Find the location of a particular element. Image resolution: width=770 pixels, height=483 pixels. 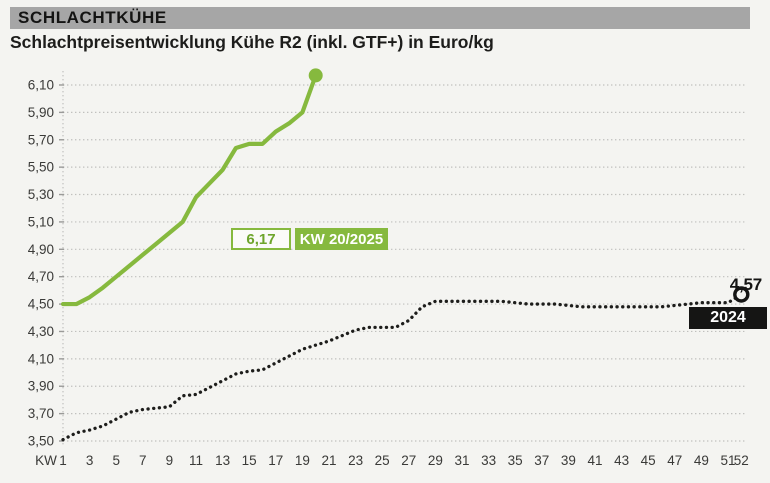

x-tick-label: 41 is located at coordinates (594, 460).